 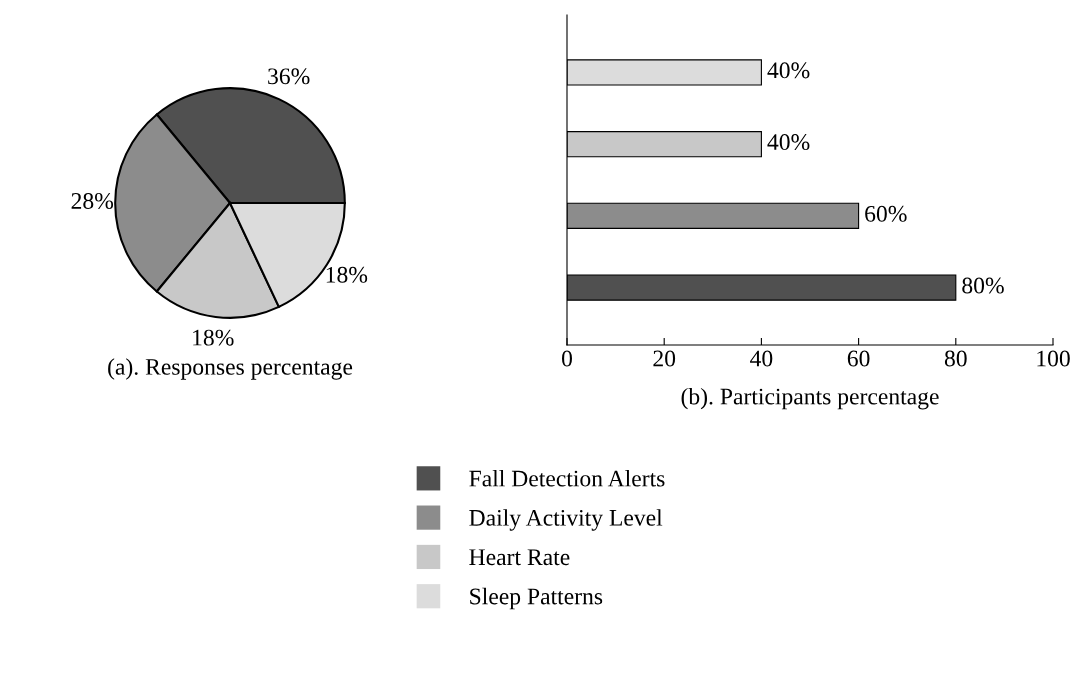 What do you see at coordinates (289, 76) in the screenshot?
I see `data-label: 36%` at bounding box center [289, 76].